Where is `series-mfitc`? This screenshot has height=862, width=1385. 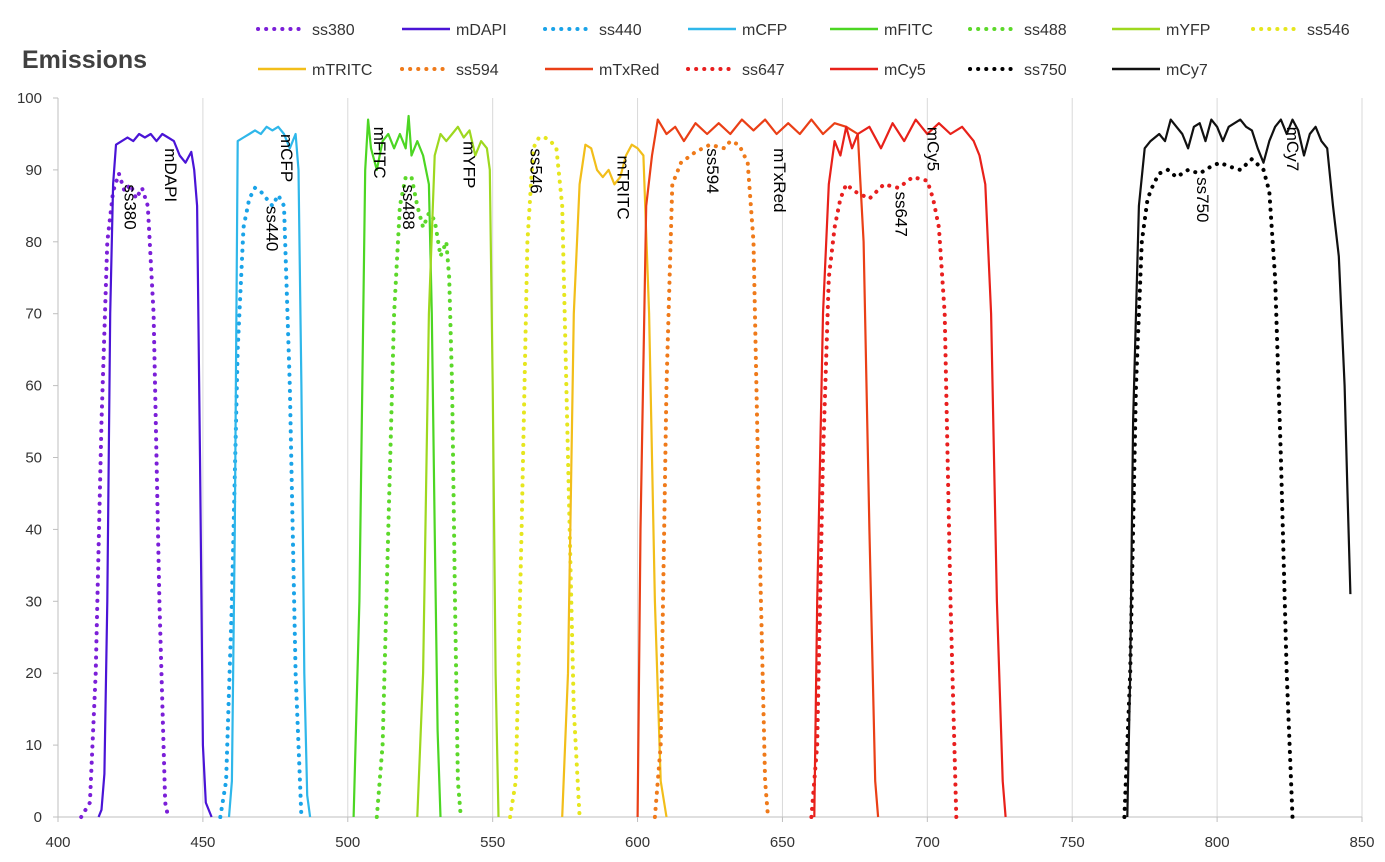
series-mfitc is located at coordinates (397, 466).